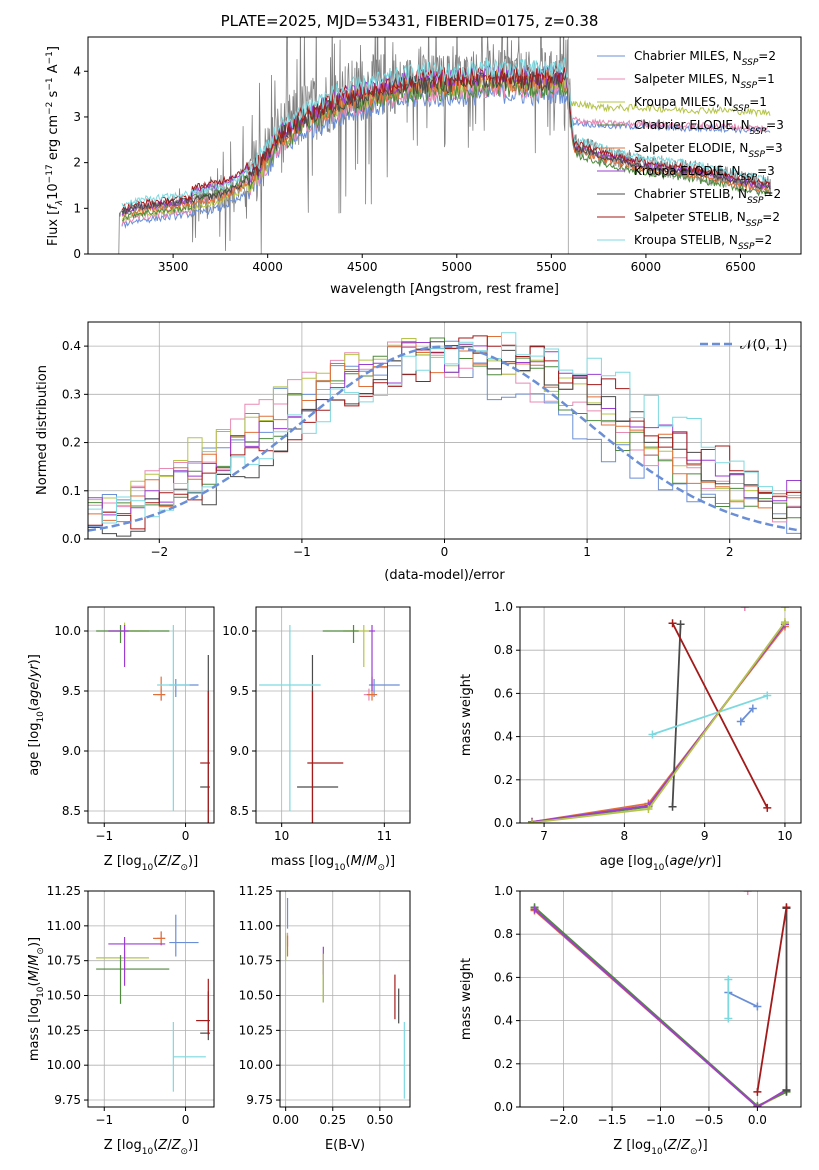  Describe the element at coordinates (784, 836) in the screenshot. I see `x-tick-label: 10` at that location.